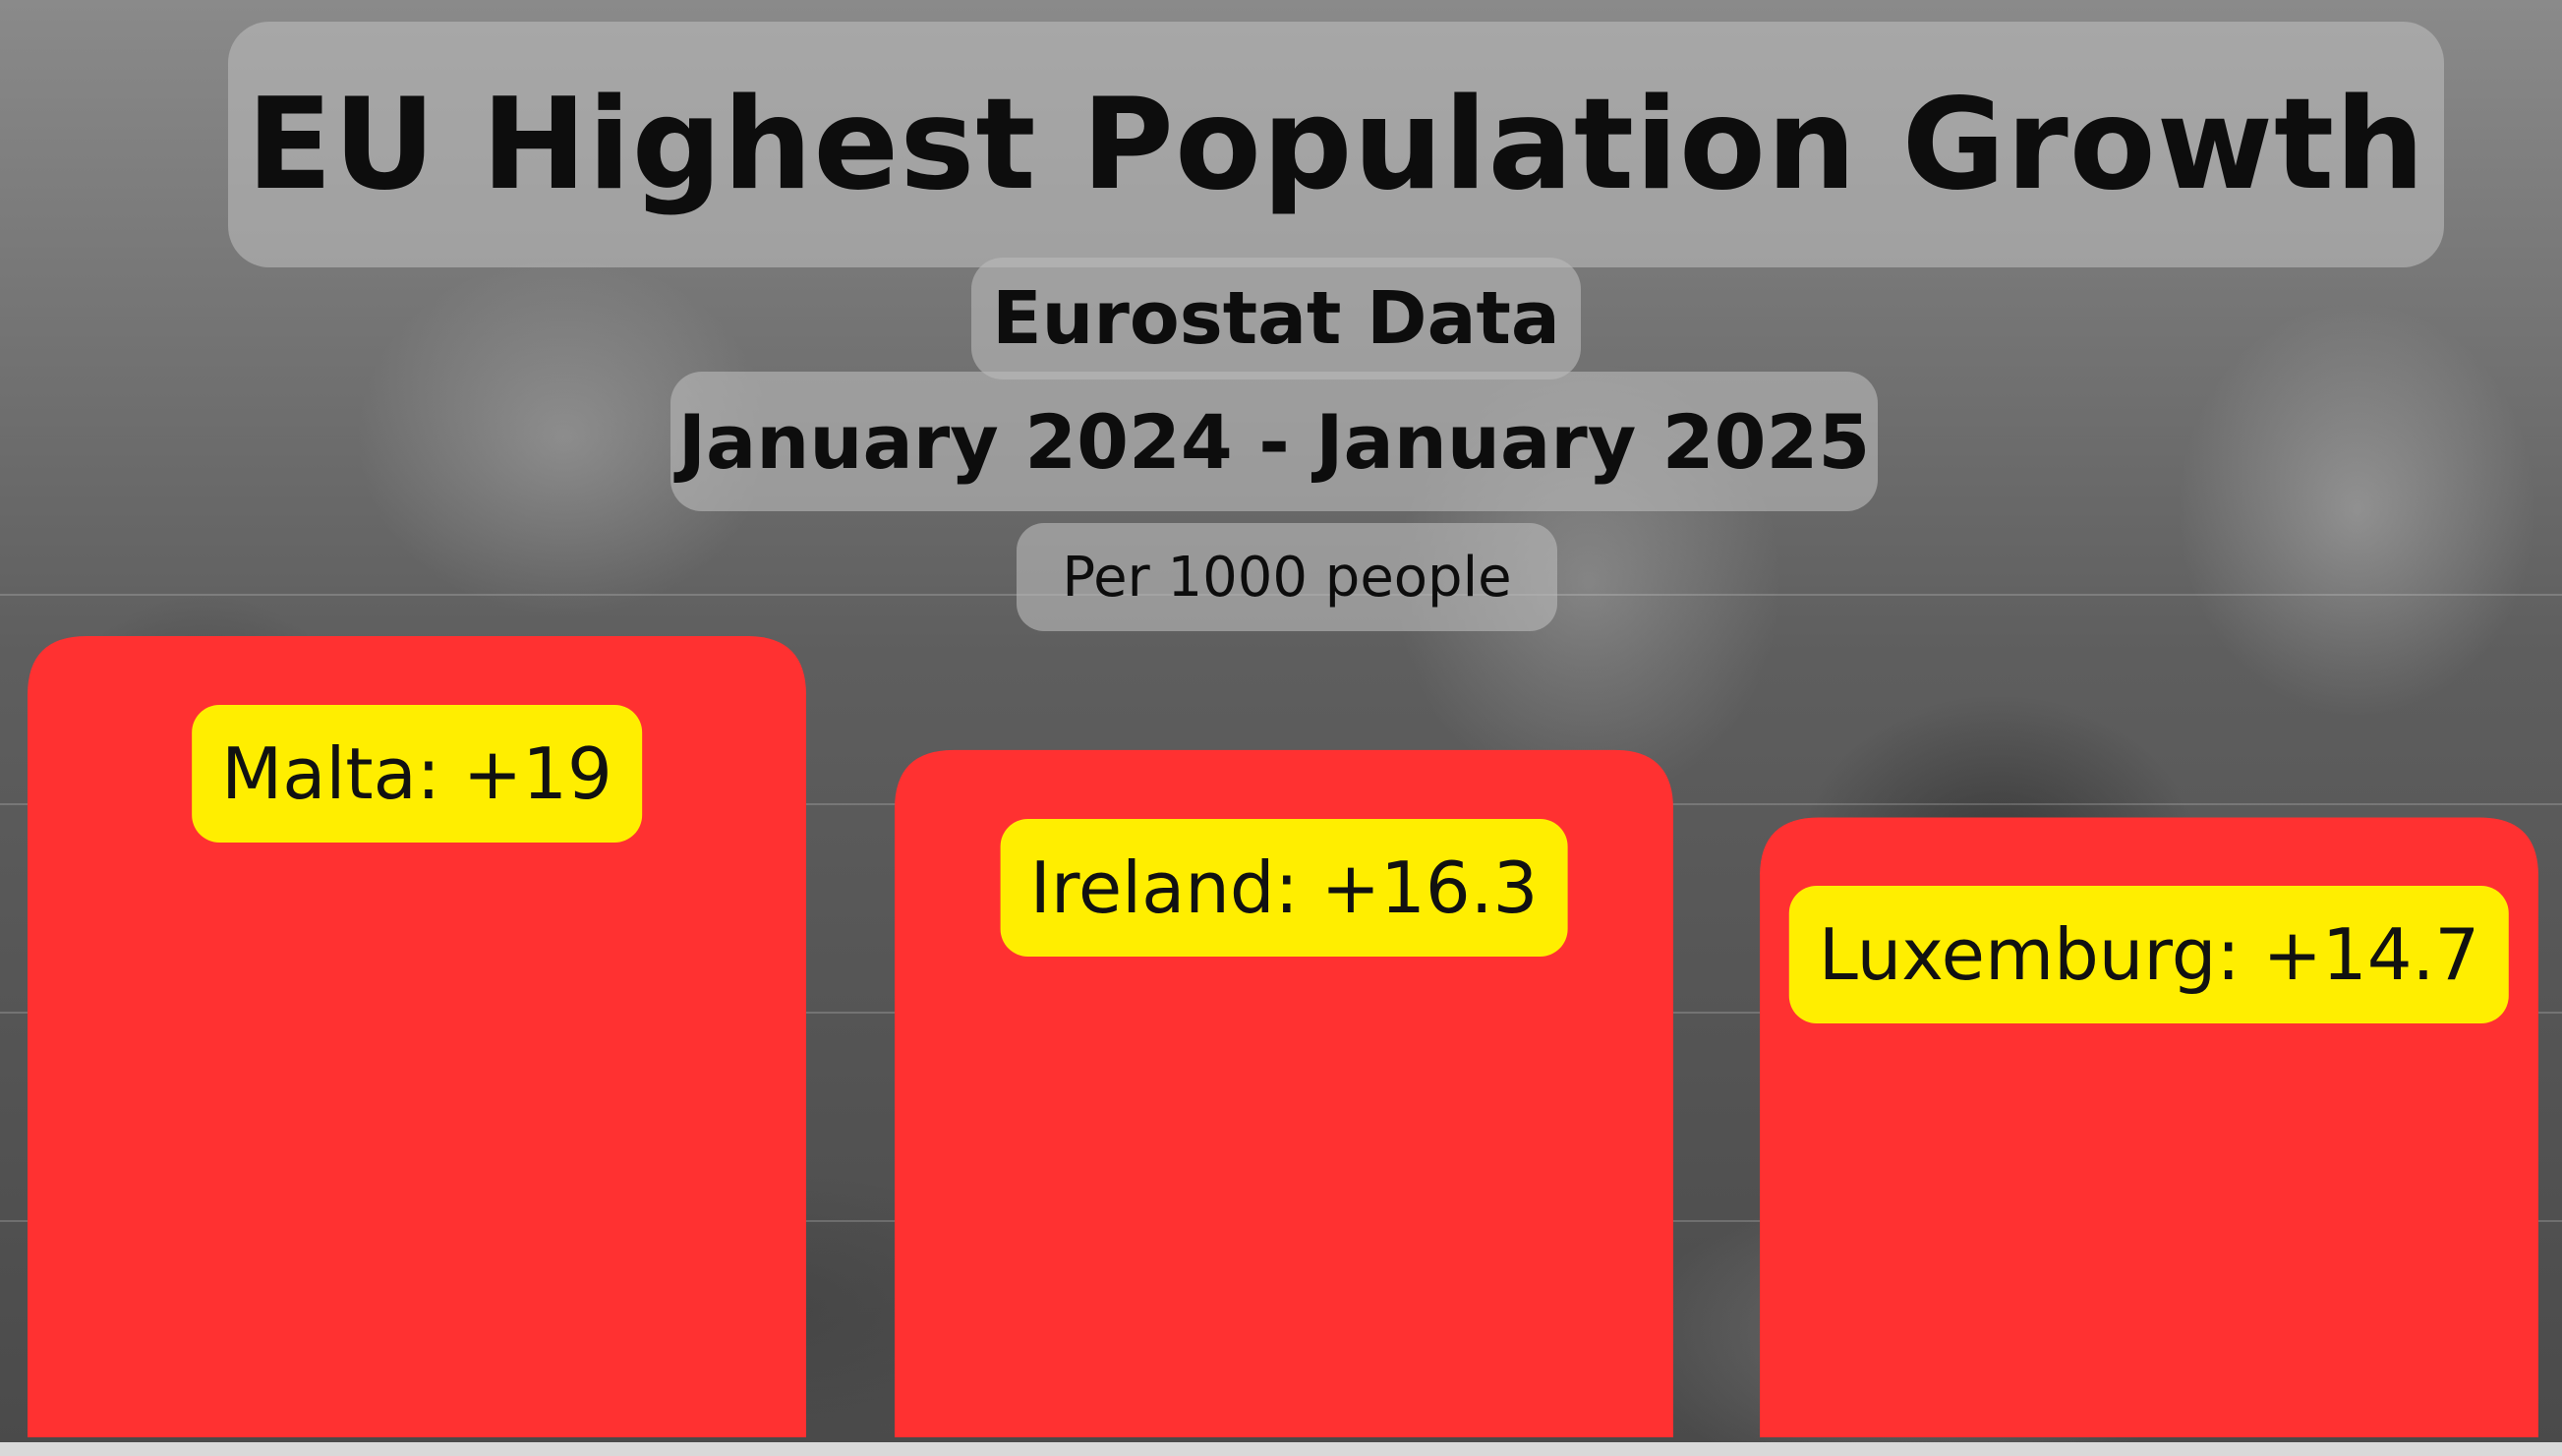 The width and height of the screenshot is (2562, 1456). I want to click on chart-subtitle-source: Eurostat Data, so click(1276, 318).